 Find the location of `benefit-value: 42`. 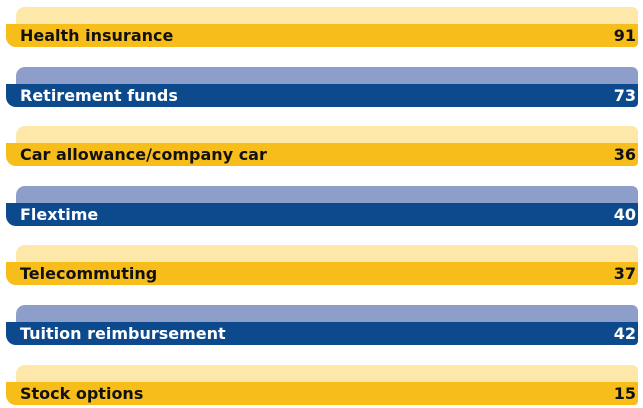

benefit-value: 42 is located at coordinates (624, 333).